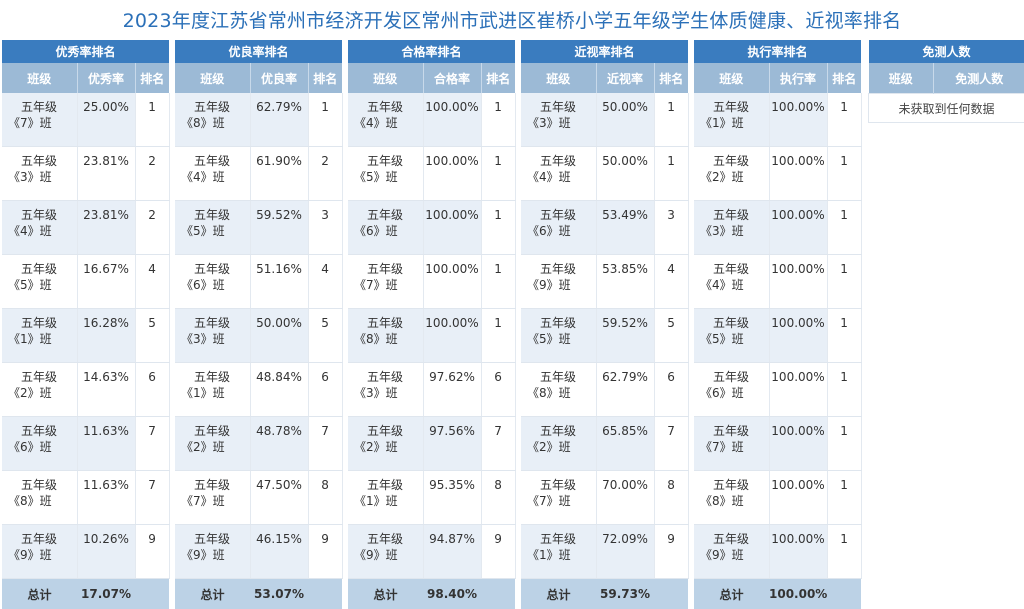 This screenshot has width=1024, height=609. Describe the element at coordinates (777, 552) in the screenshot. I see `table-row: 五年级 《9》班 100.00% 1` at that location.